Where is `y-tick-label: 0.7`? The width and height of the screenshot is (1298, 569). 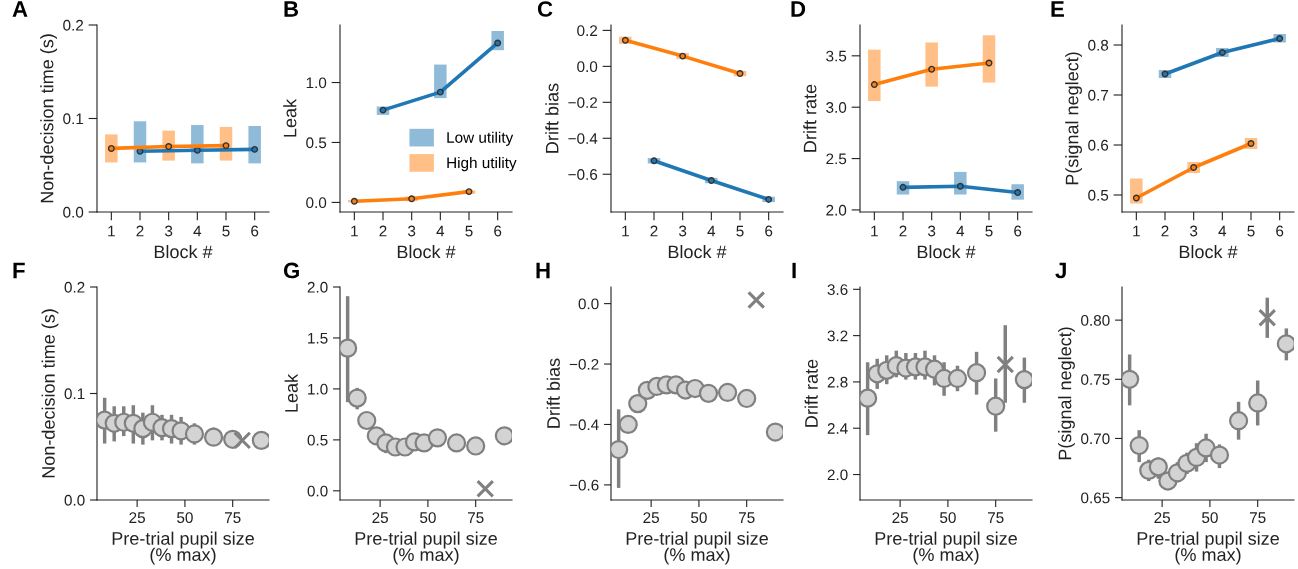 y-tick-label: 0.7 is located at coordinates (1098, 95).